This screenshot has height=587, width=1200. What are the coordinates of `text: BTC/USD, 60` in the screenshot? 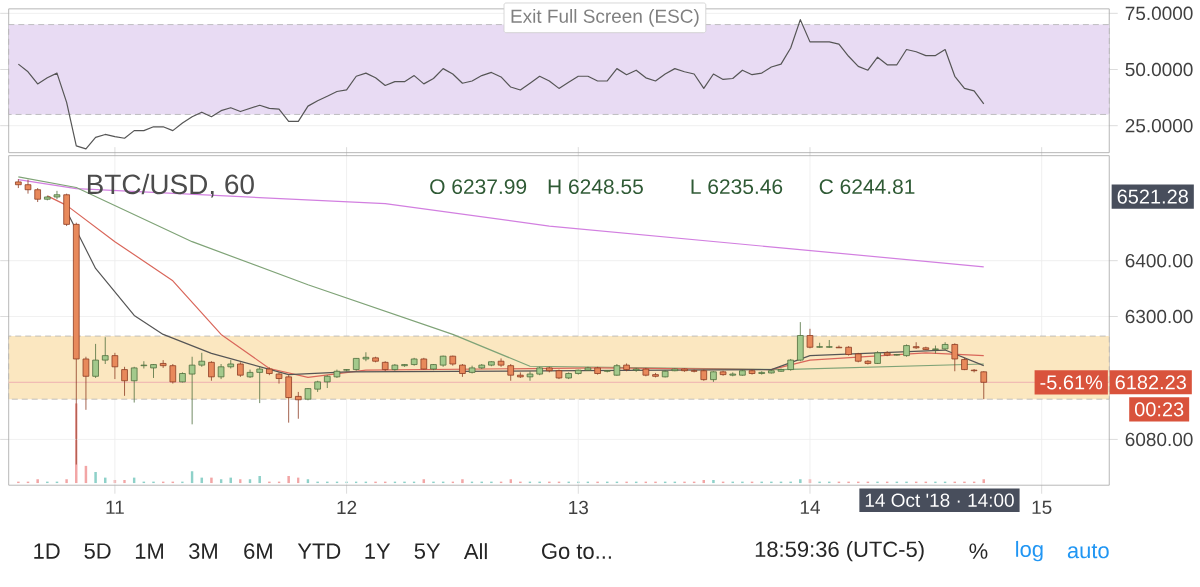 It's located at (170, 185).